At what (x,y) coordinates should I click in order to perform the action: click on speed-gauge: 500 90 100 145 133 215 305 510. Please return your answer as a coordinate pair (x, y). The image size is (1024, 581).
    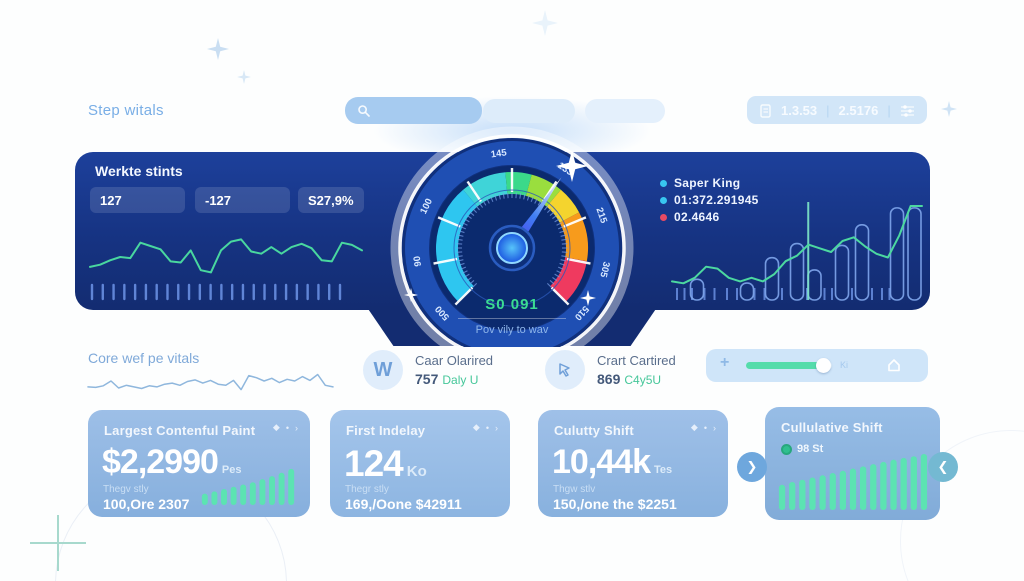
    Looking at the image, I should click on (512, 232).